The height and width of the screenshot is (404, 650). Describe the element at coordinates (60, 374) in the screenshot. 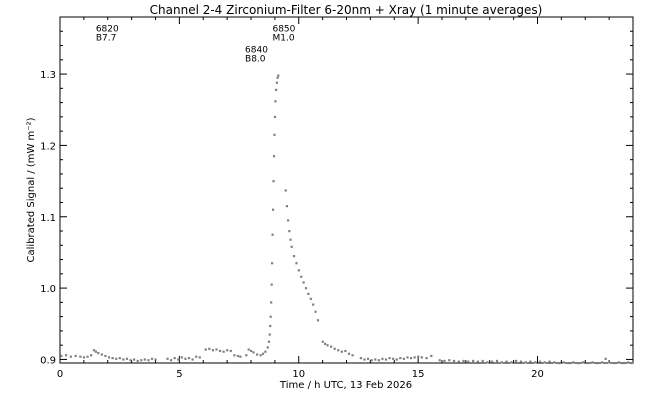

I see `x-tick-label: 0` at that location.